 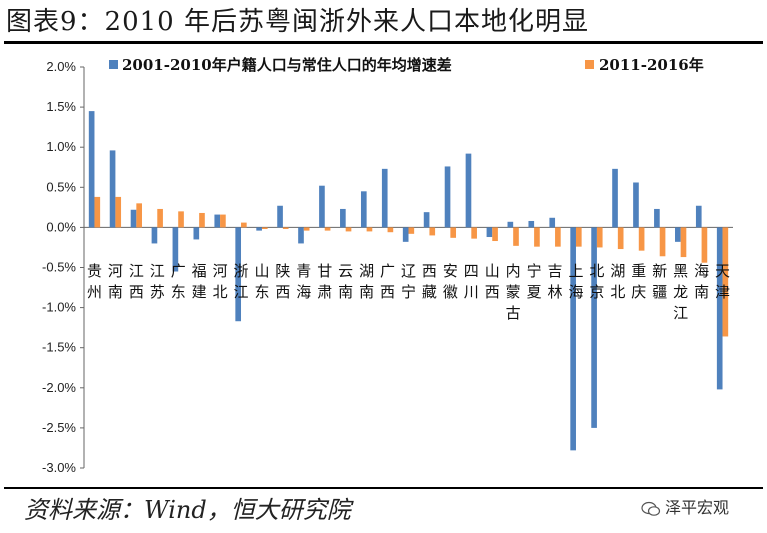 What do you see at coordinates (59, 467) in the screenshot?
I see `y-tick-label: -3.0%` at bounding box center [59, 467].